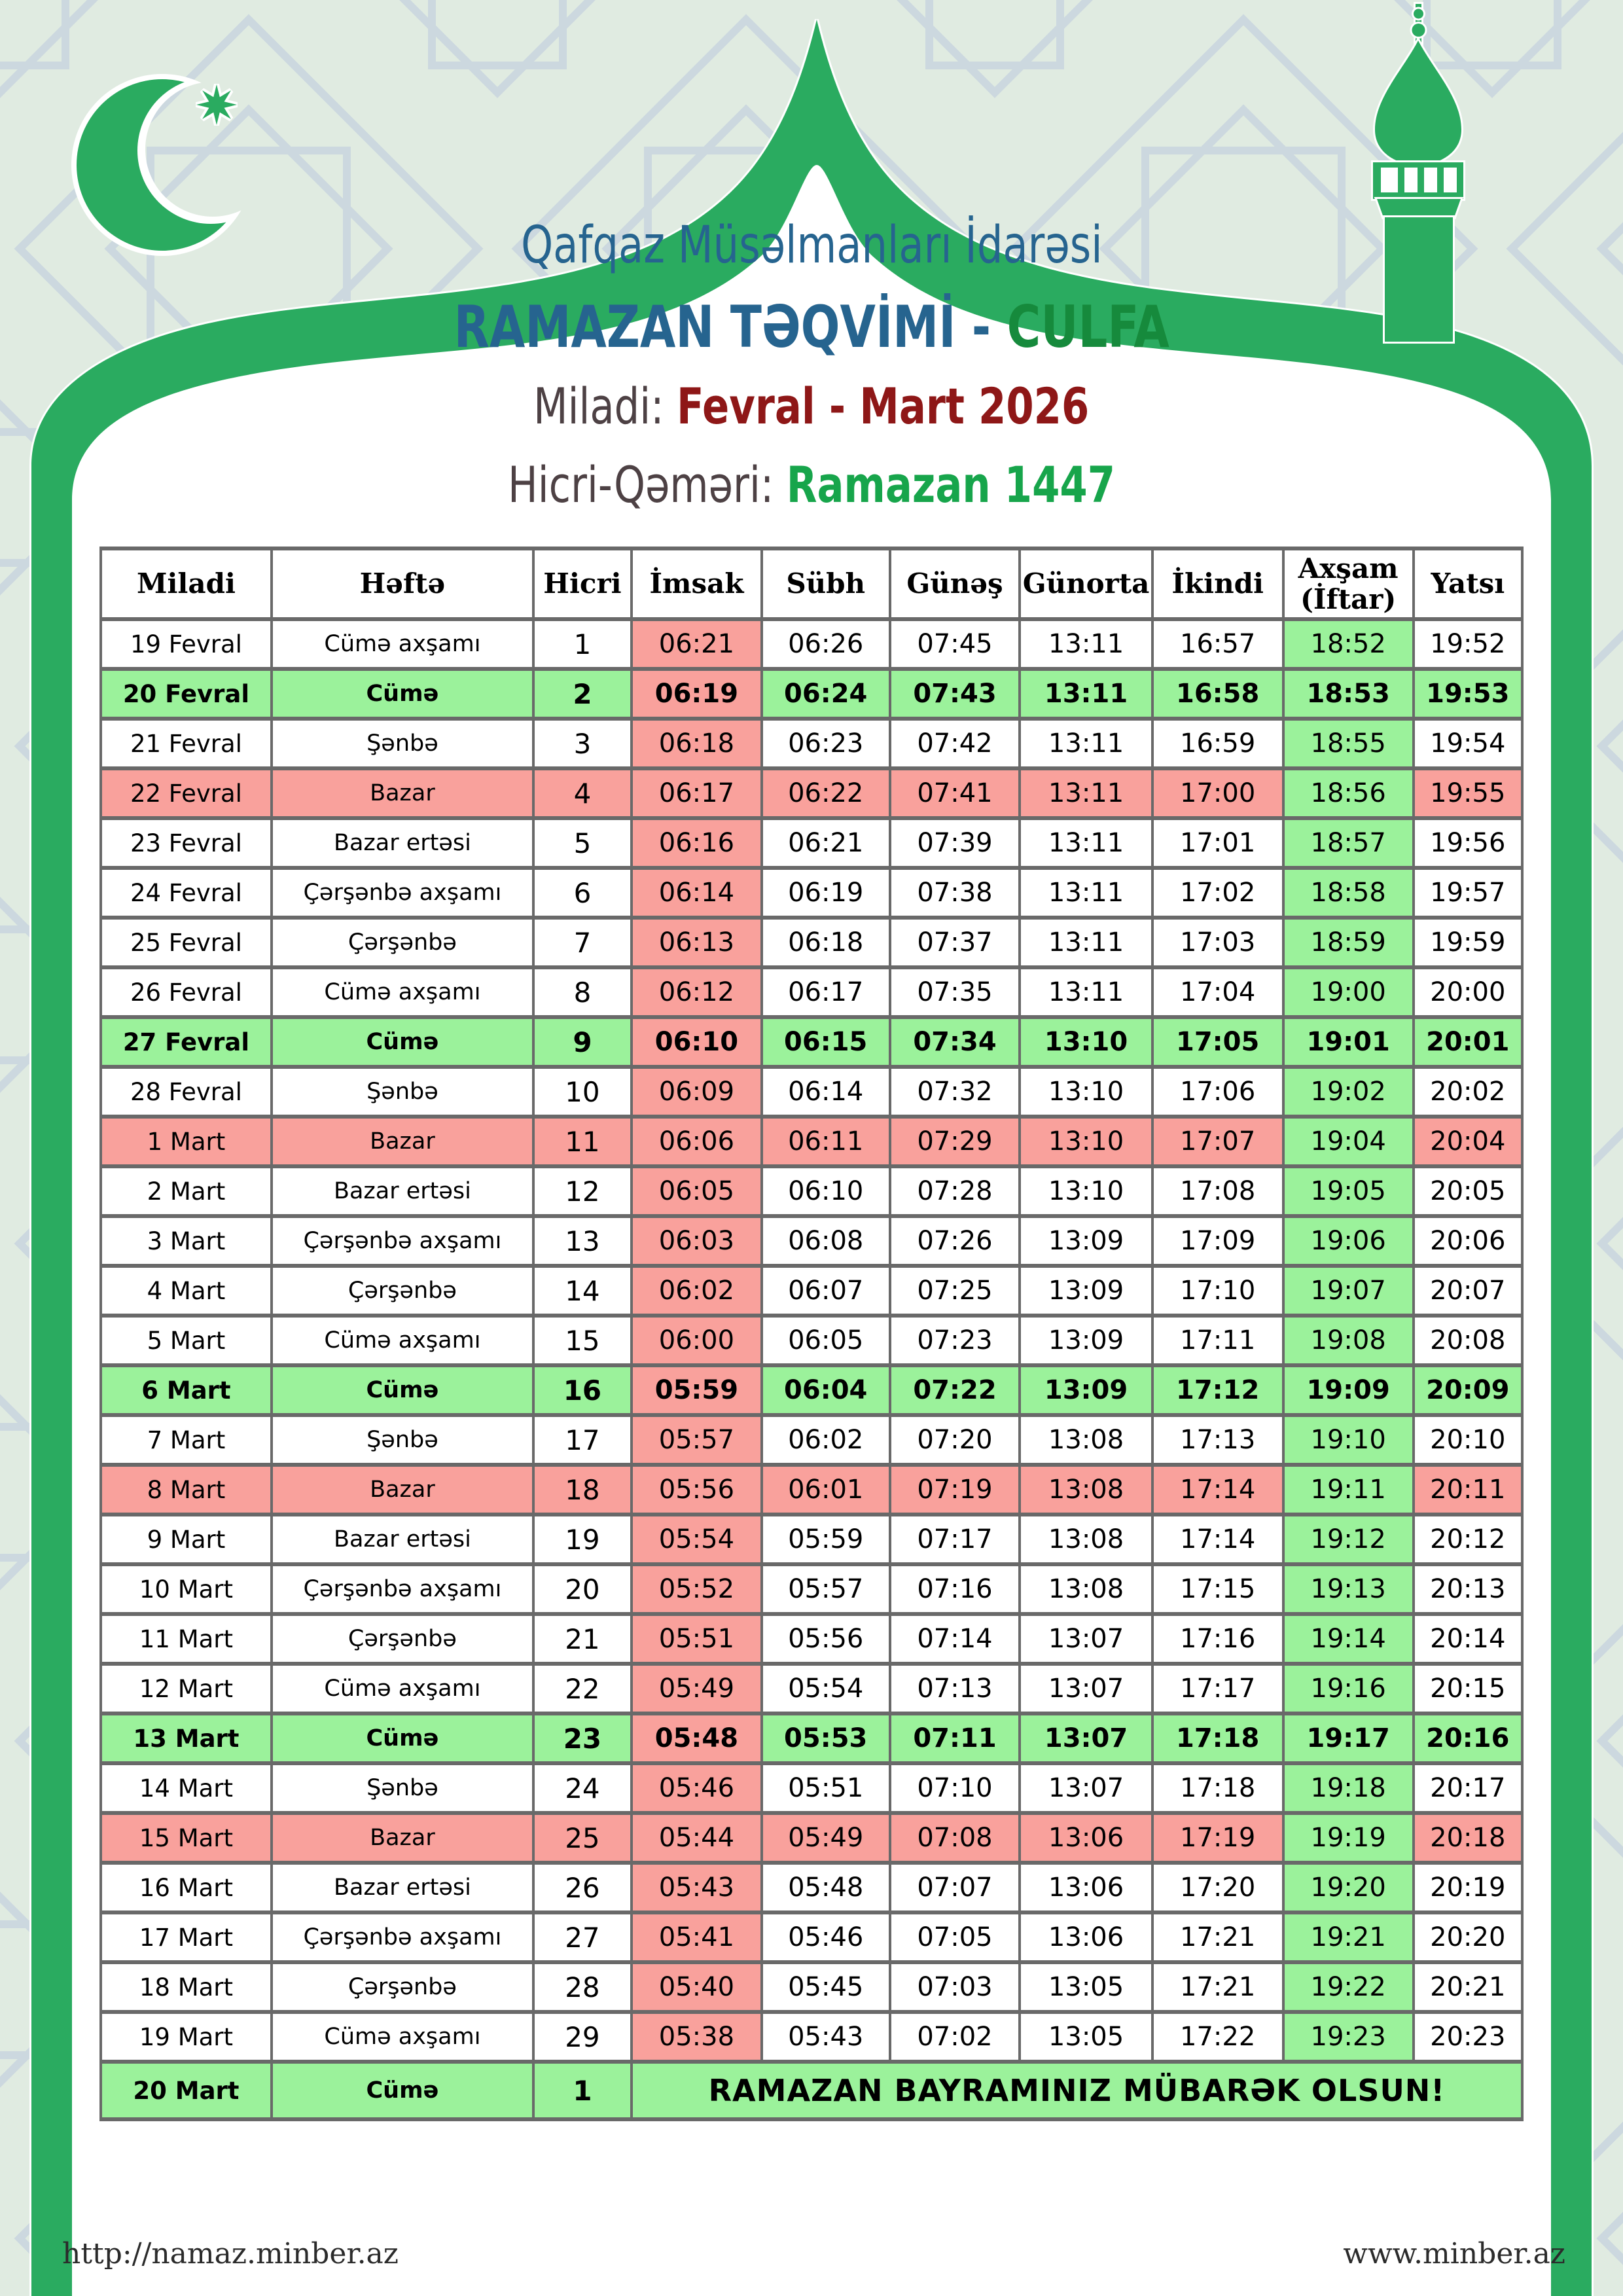 The width and height of the screenshot is (1623, 2296). I want to click on col-header-aksam: Axşam (İftar), so click(1348, 584).